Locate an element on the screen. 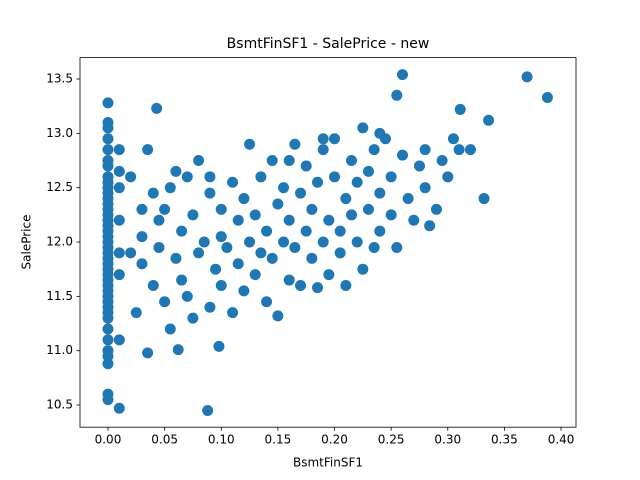  y-tick-label: 10.5 is located at coordinates (59, 405).